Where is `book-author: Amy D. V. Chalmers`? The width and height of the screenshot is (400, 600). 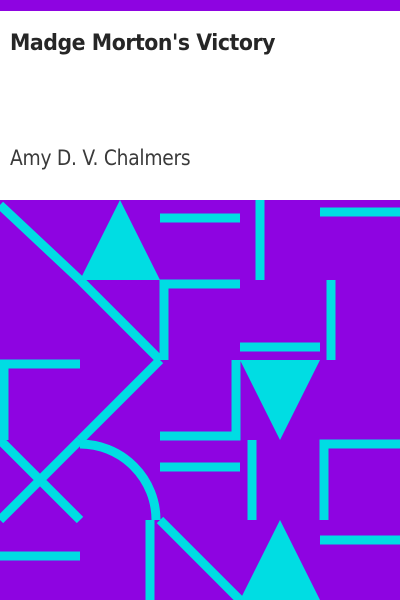
book-author: Amy D. V. Chalmers is located at coordinates (100, 158).